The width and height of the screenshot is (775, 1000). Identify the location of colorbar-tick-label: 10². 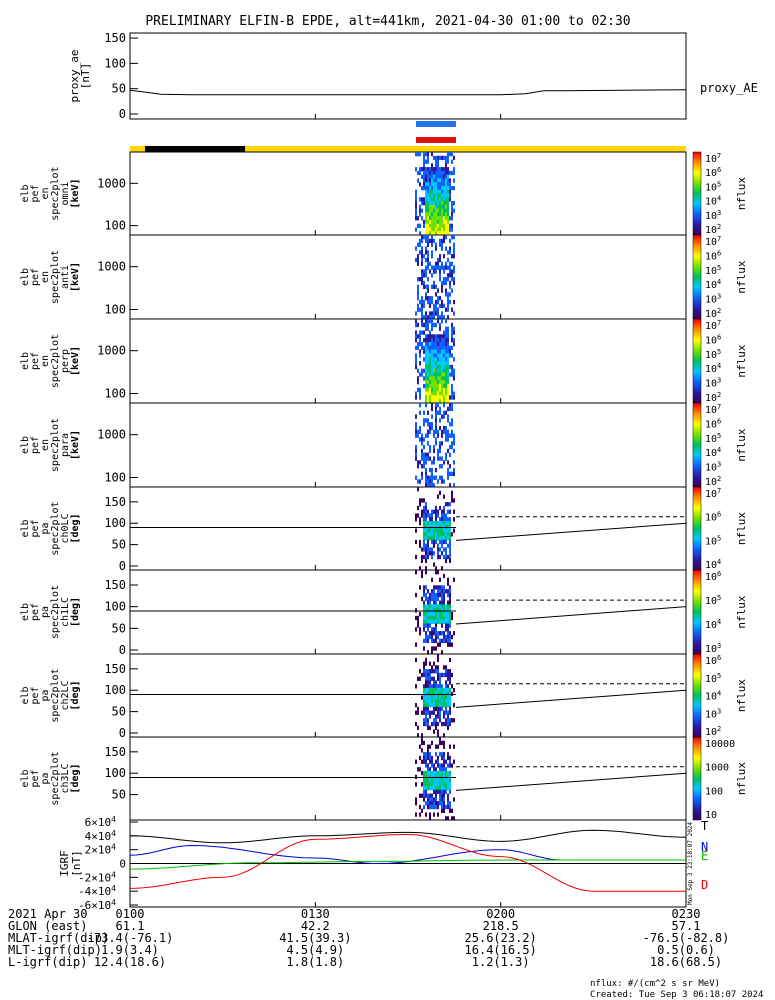
(713, 397).